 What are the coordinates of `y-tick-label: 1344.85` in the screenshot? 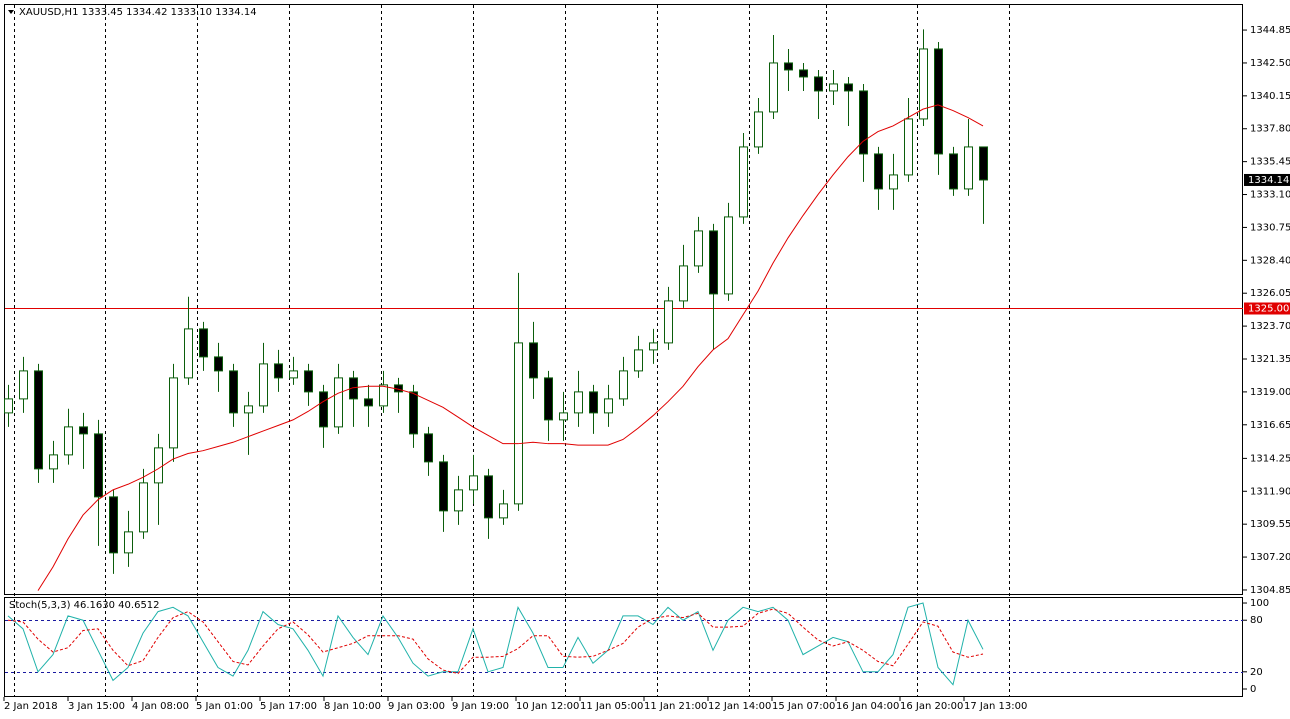 It's located at (1270, 30).